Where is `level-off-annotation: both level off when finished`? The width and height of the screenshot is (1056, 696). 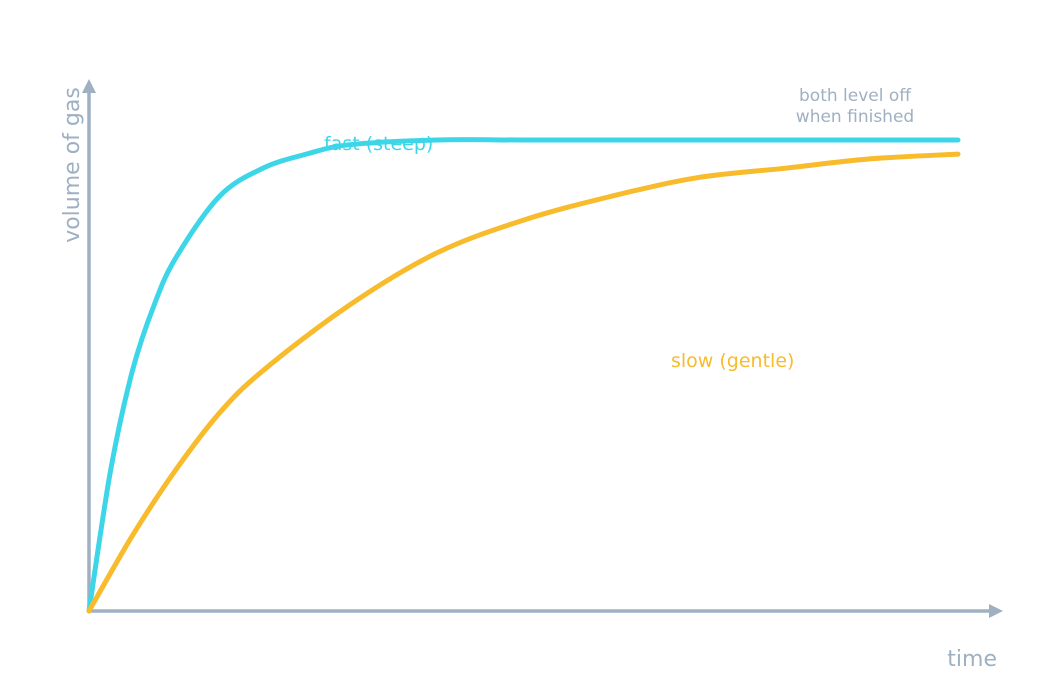
level-off-annotation: both level off when finished is located at coordinates (855, 106).